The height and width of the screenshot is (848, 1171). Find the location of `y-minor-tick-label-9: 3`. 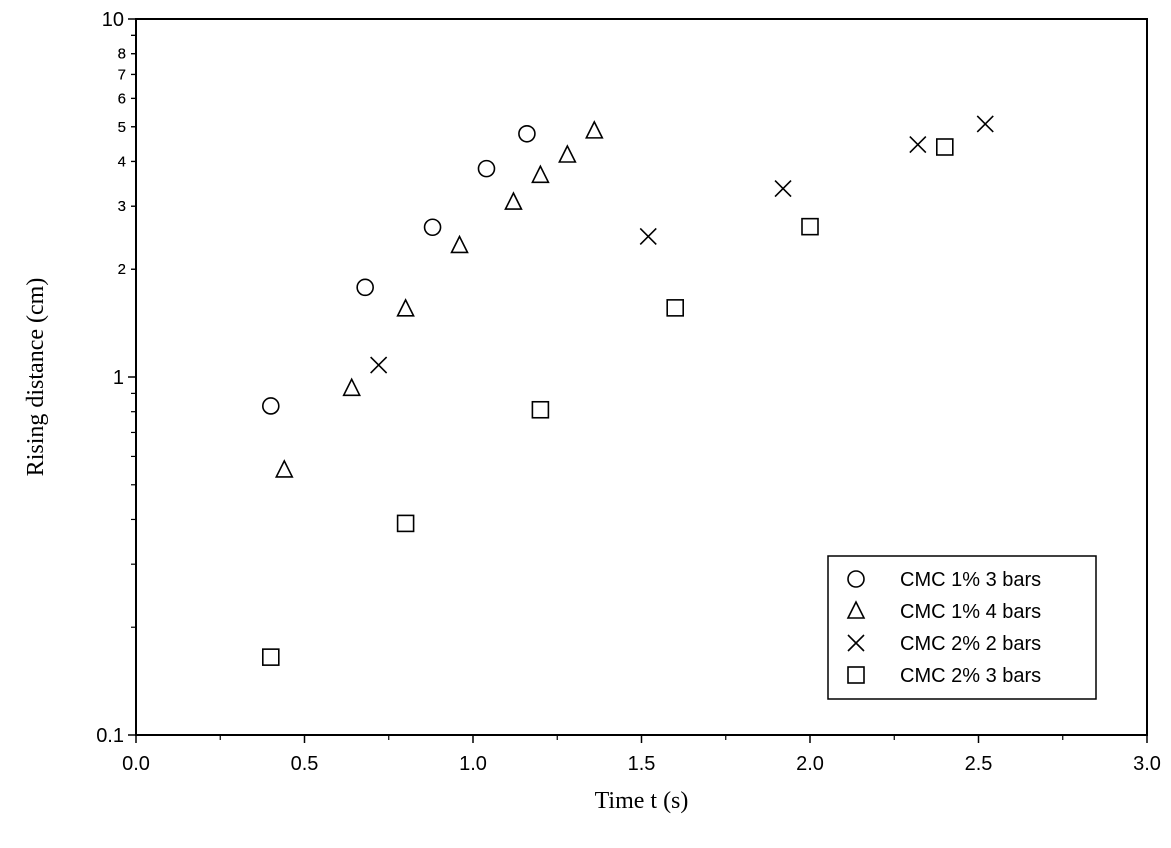

y-minor-tick-label-9: 3 is located at coordinates (122, 206).